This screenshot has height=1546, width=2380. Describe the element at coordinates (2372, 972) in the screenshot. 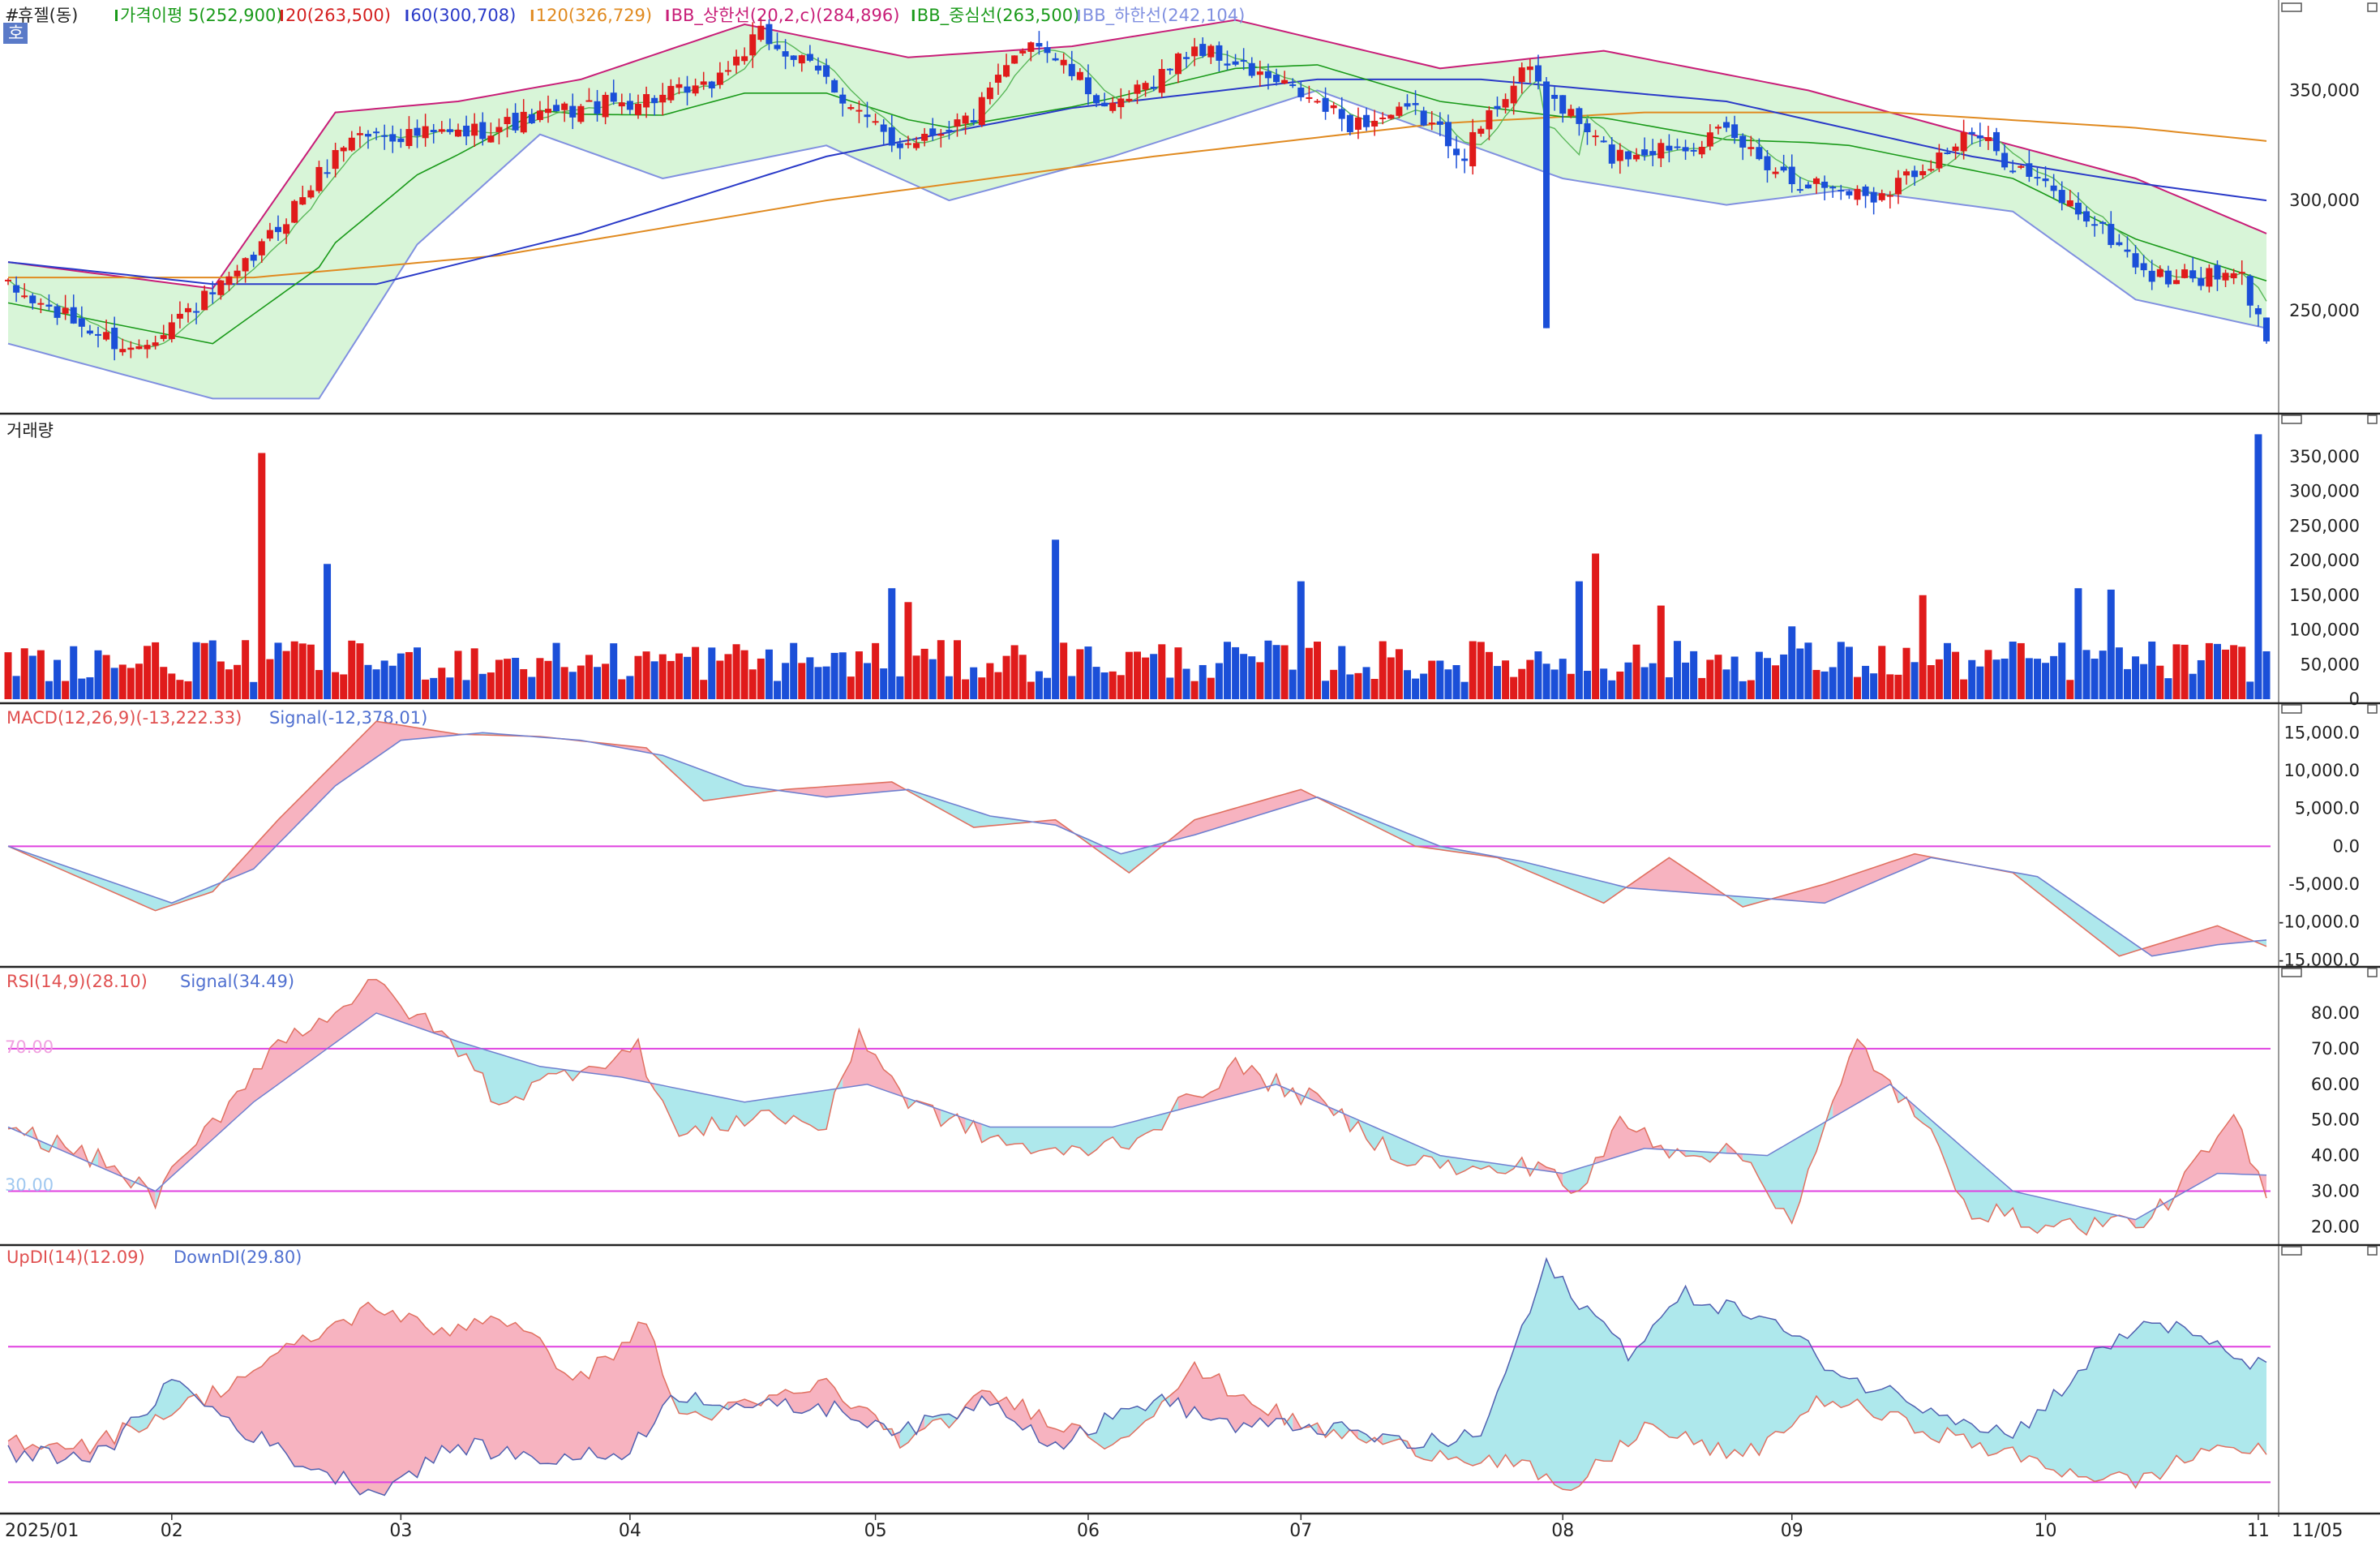

I see `panel-close-icon` at that location.